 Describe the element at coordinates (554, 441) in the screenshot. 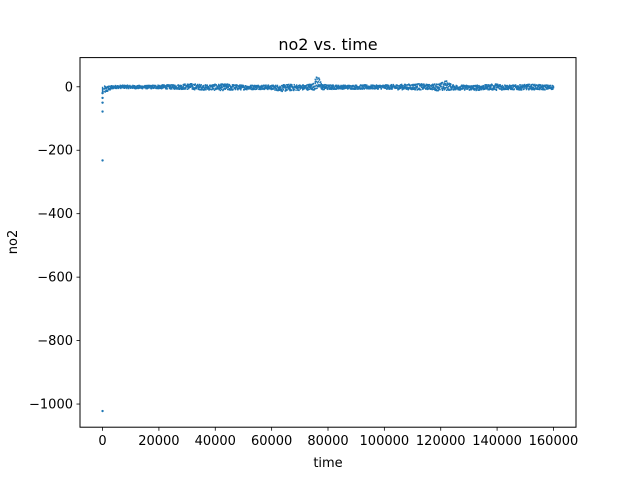

I see `x-tick-label: 160000` at that location.